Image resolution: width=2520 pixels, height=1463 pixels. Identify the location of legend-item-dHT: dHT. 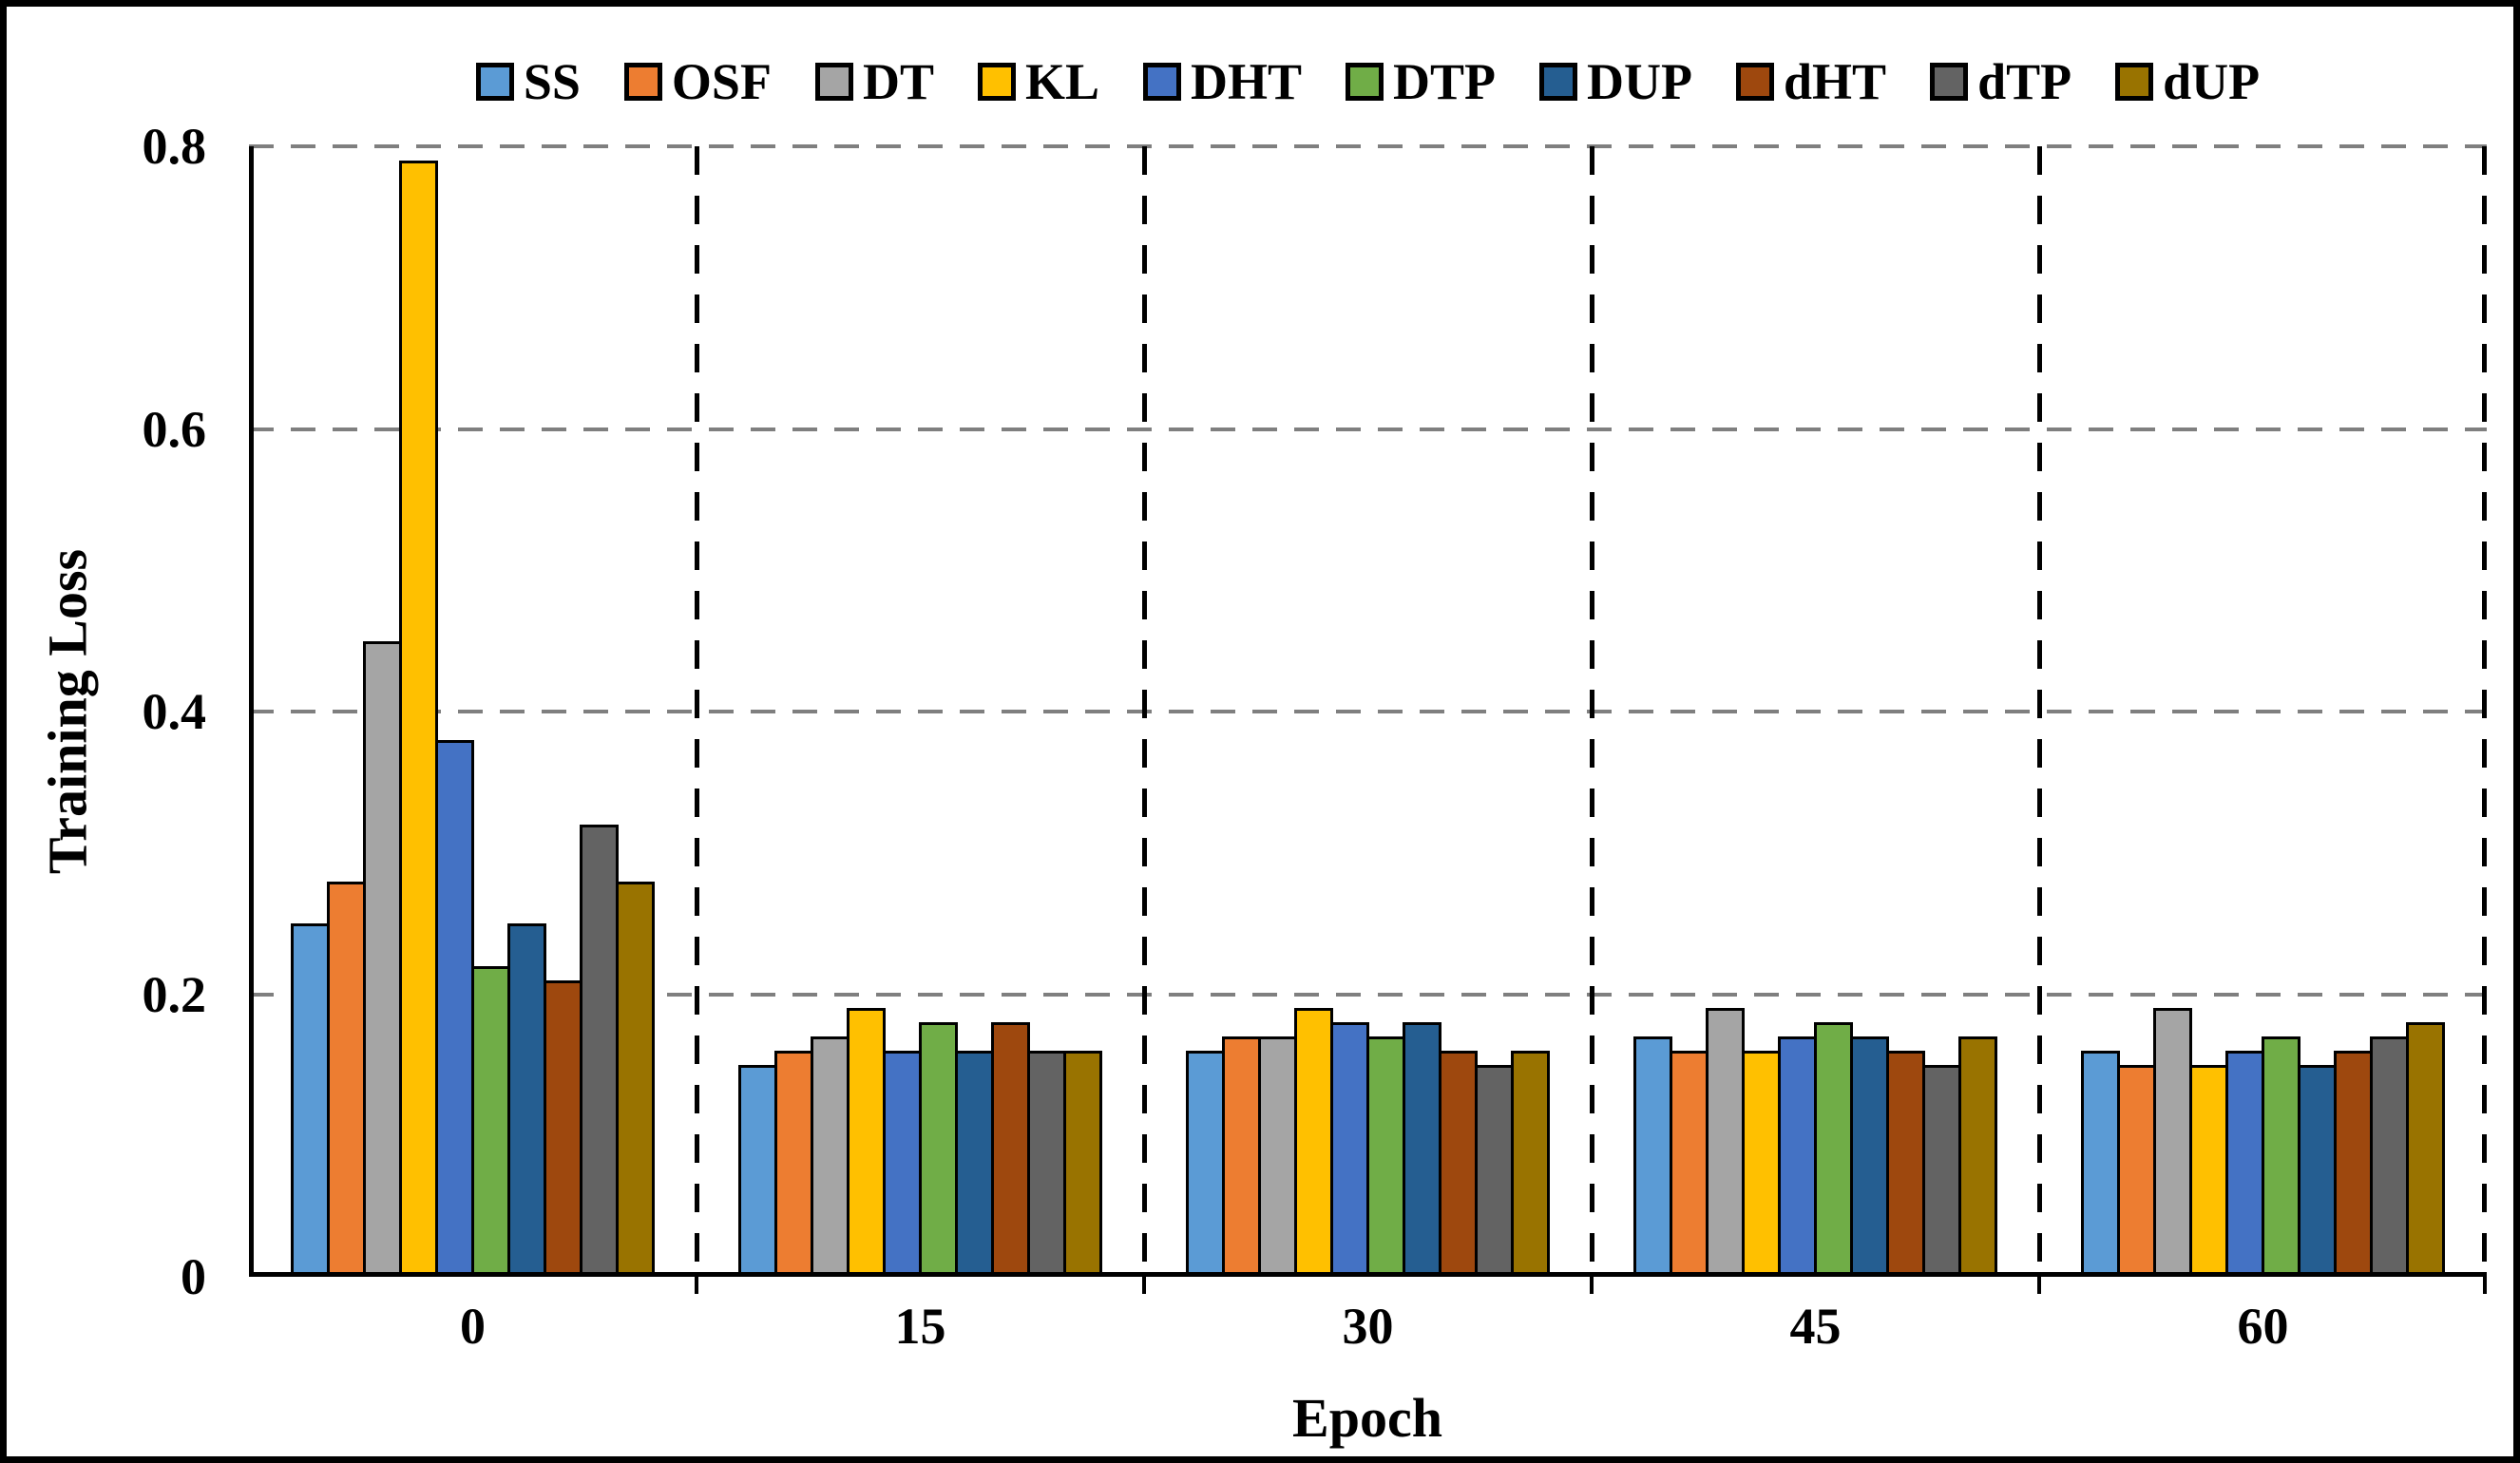
(1811, 81).